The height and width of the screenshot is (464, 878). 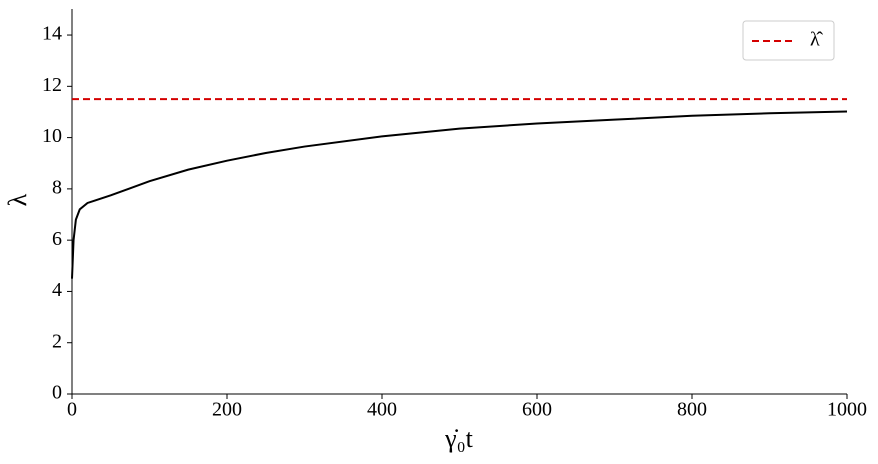 What do you see at coordinates (227, 410) in the screenshot?
I see `x-tick-label: 200` at bounding box center [227, 410].